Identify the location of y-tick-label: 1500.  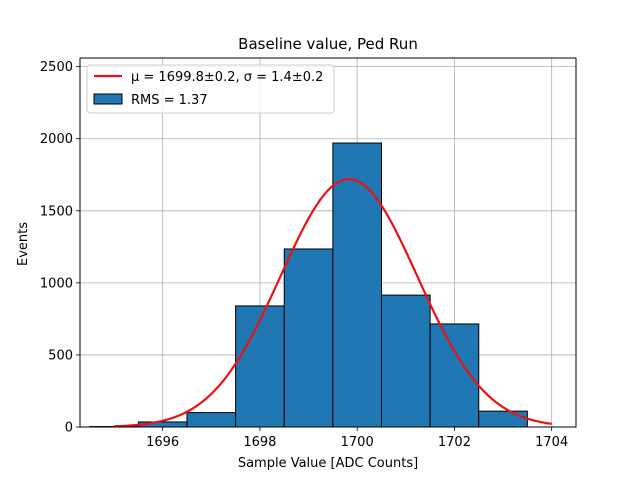
(56, 211).